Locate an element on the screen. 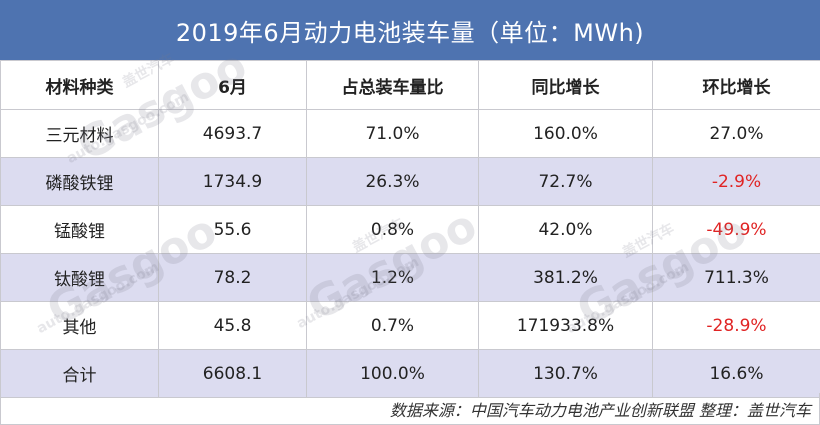  cell-share: 100.0% is located at coordinates (392, 373).